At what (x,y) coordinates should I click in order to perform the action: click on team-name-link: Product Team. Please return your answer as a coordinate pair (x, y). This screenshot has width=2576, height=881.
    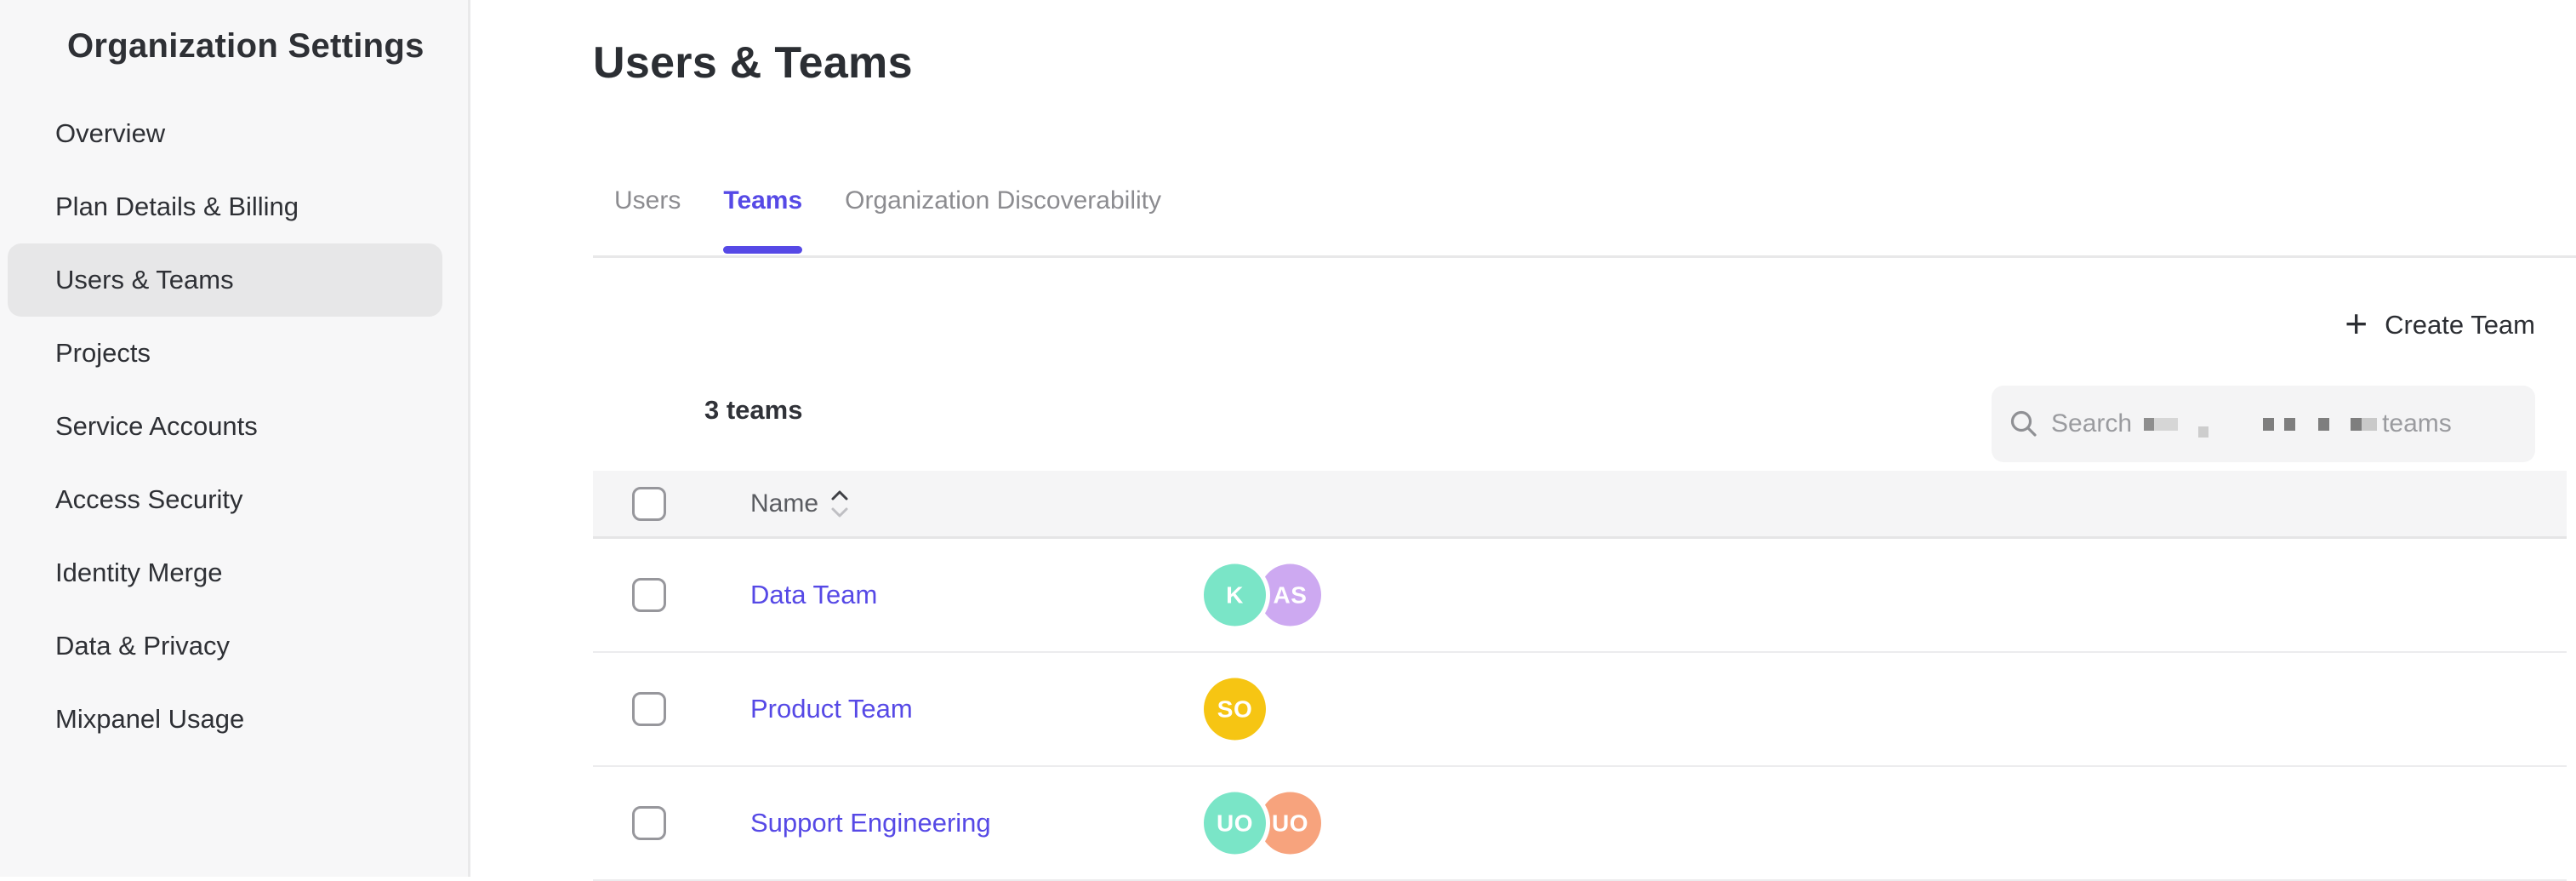
    Looking at the image, I should click on (831, 709).